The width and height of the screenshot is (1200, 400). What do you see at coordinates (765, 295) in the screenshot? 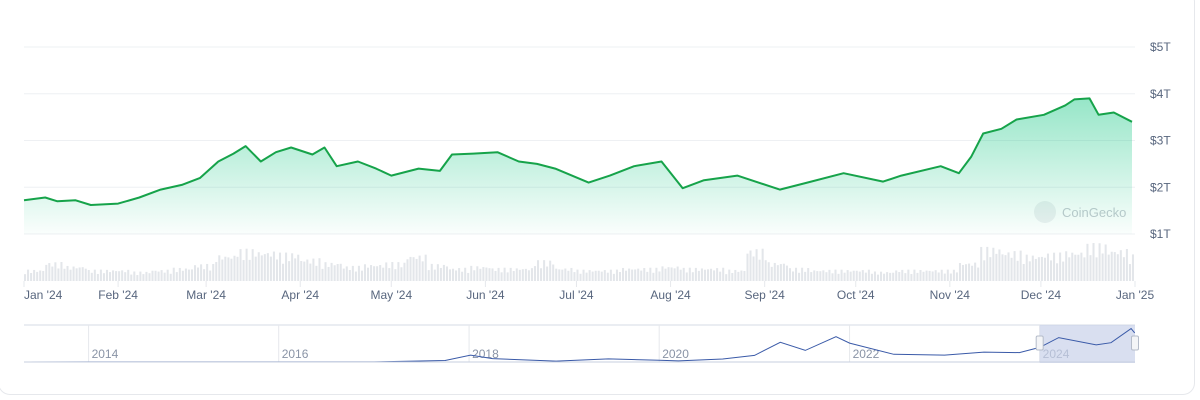
I see `x-tick-label: Sep '24` at bounding box center [765, 295].